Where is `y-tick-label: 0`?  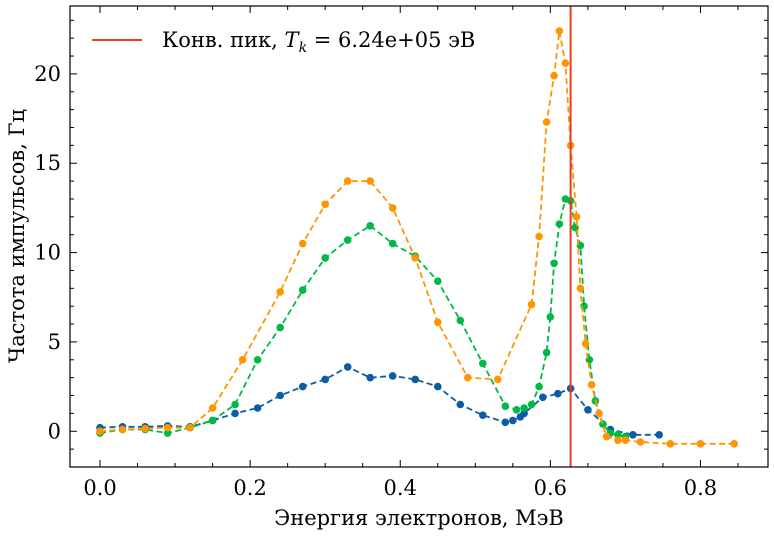
y-tick-label: 0 is located at coordinates (54, 431).